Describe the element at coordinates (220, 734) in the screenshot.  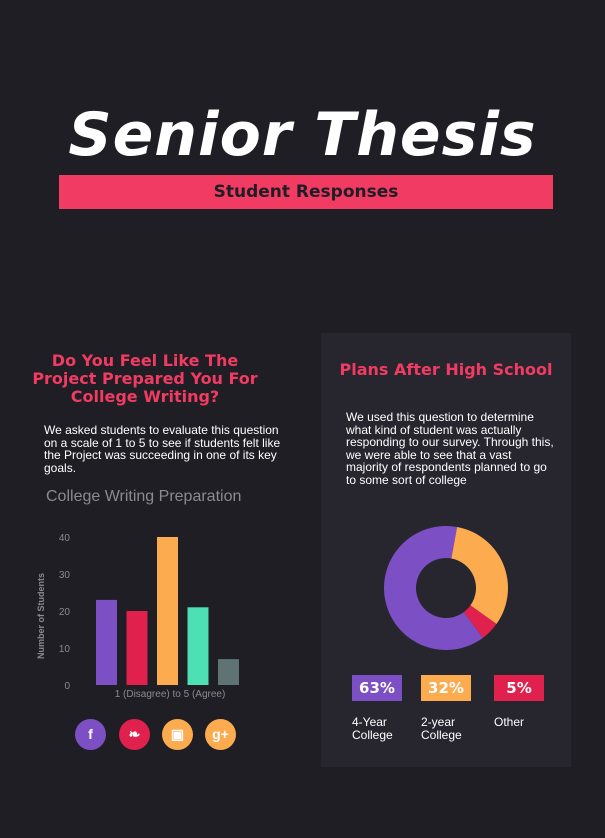
I see `google-plus-icon: g+` at that location.